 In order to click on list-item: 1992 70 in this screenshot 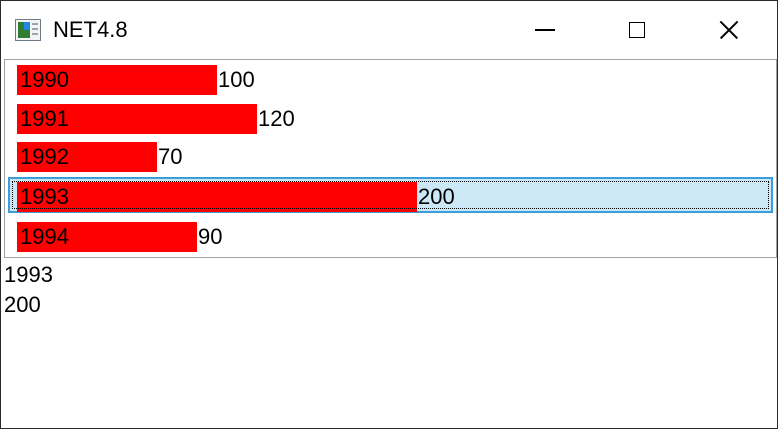, I will do `click(390, 155)`.